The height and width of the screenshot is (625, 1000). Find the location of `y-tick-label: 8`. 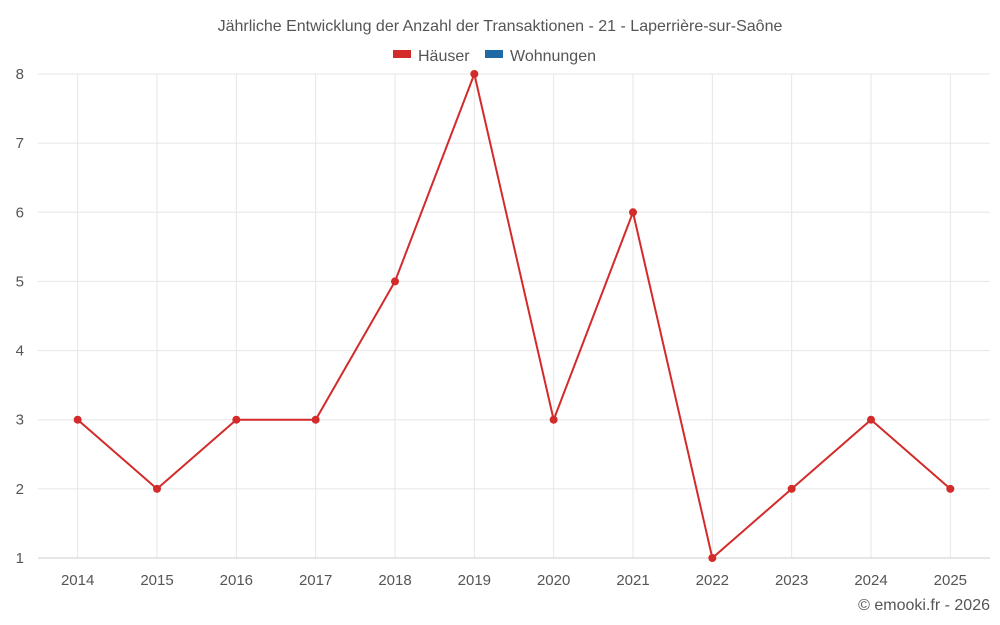

y-tick-label: 8 is located at coordinates (20, 74).